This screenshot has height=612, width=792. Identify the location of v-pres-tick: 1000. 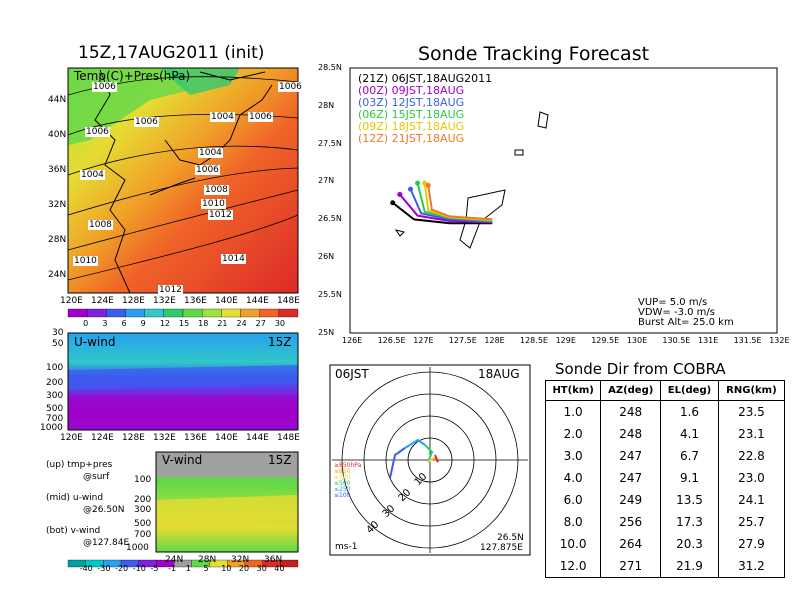
(137, 548).